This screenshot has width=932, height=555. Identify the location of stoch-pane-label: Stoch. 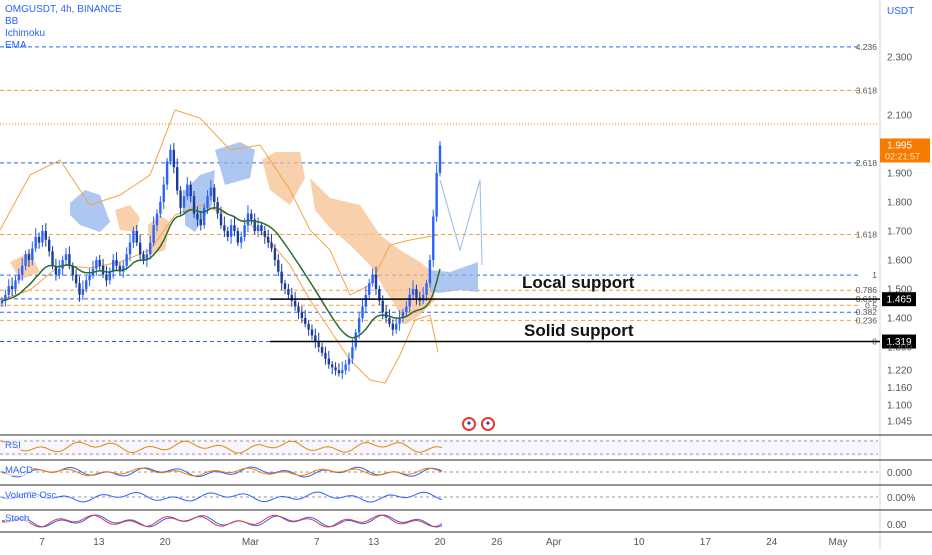
(17, 518).